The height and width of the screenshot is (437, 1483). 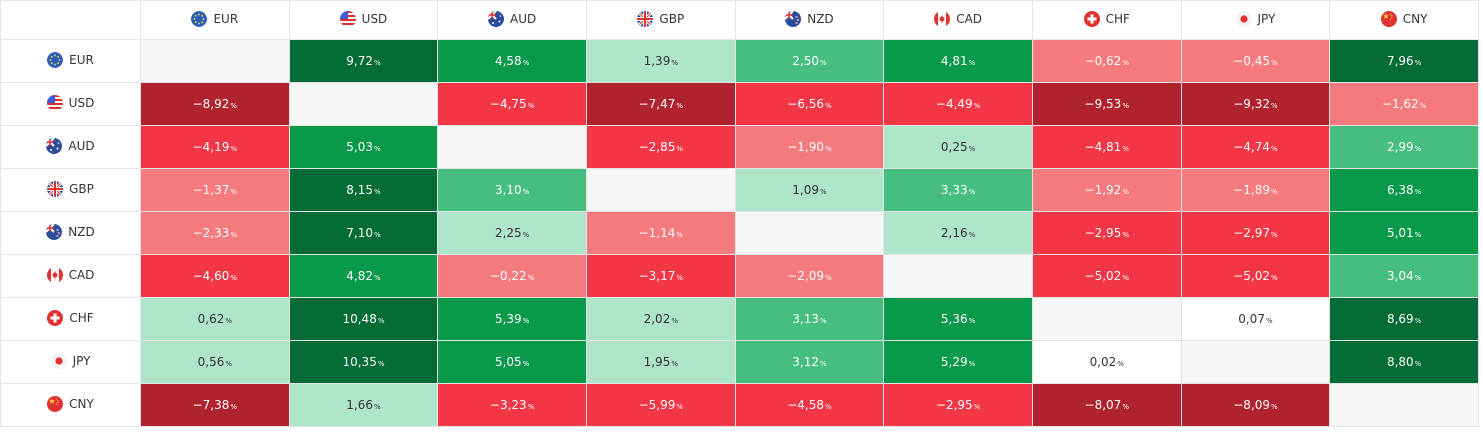 I want to click on row-header-nzd: NZD, so click(x=70, y=233).